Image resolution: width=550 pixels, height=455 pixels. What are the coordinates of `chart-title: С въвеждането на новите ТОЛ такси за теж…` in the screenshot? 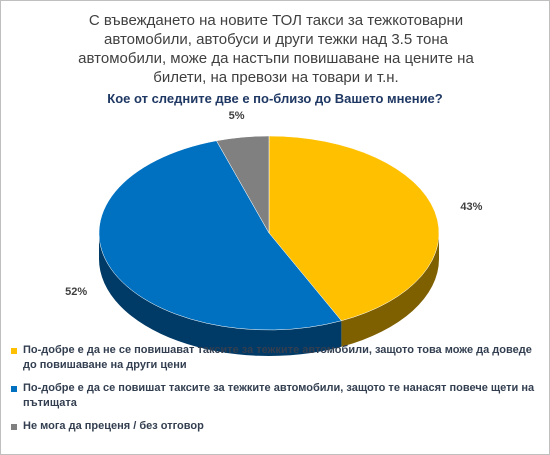 It's located at (276, 49).